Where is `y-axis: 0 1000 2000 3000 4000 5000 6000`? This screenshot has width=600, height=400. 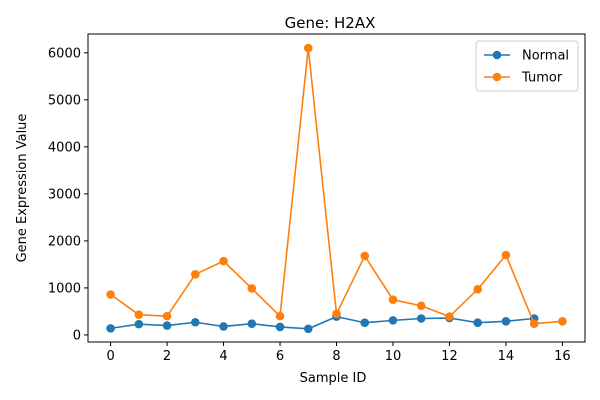
y-axis: 0 1000 2000 3000 4000 5000 6000 is located at coordinates (68, 194).